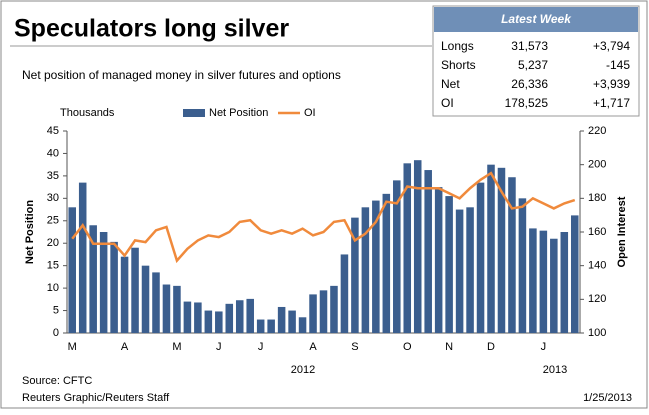  Describe the element at coordinates (53, 288) in the screenshot. I see `y-tick-label: 10` at that location.